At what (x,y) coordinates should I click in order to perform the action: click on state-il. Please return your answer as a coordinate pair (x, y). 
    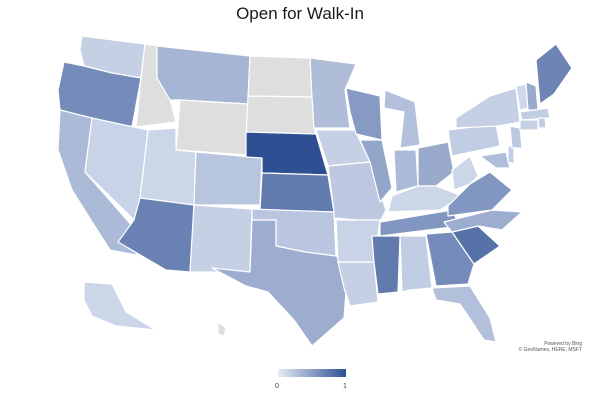
    Looking at the image, I should click on (376, 171).